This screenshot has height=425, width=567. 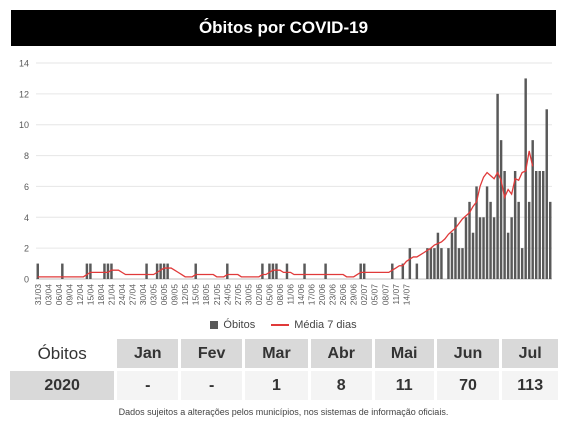 I want to click on x-tick-label: 24/05, so click(x=227, y=295).